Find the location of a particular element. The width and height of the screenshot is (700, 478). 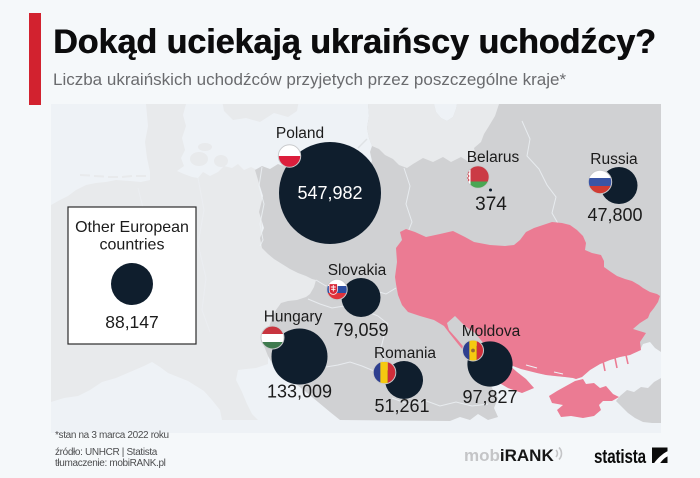

svg-text: Romania is located at coordinates (405, 353).